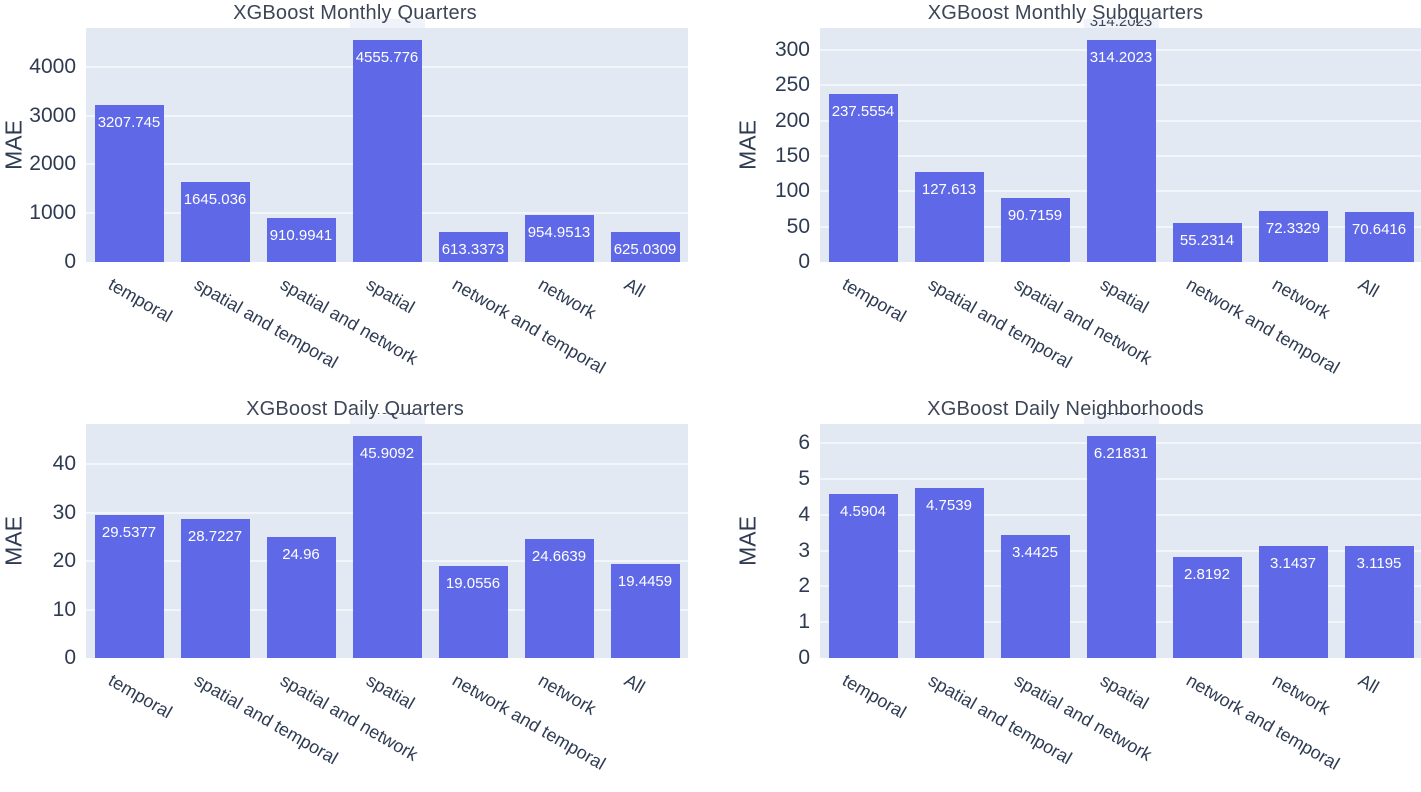 This screenshot has height=792, width=1421. What do you see at coordinates (129, 532) in the screenshot?
I see `bar-value-label: 29.5377` at bounding box center [129, 532].